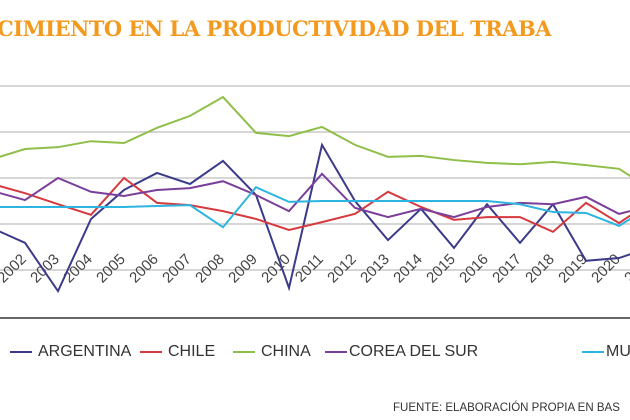 The image size is (630, 420). Describe the element at coordinates (144, 269) in the screenshot. I see `x-tick-label: 2006` at that location.